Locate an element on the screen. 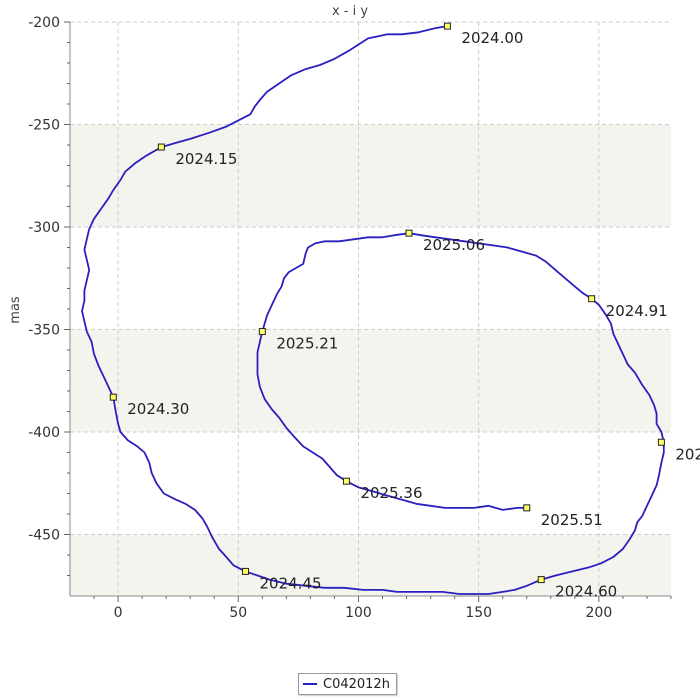  y-tick-label--200: -200 is located at coordinates (44, 23).